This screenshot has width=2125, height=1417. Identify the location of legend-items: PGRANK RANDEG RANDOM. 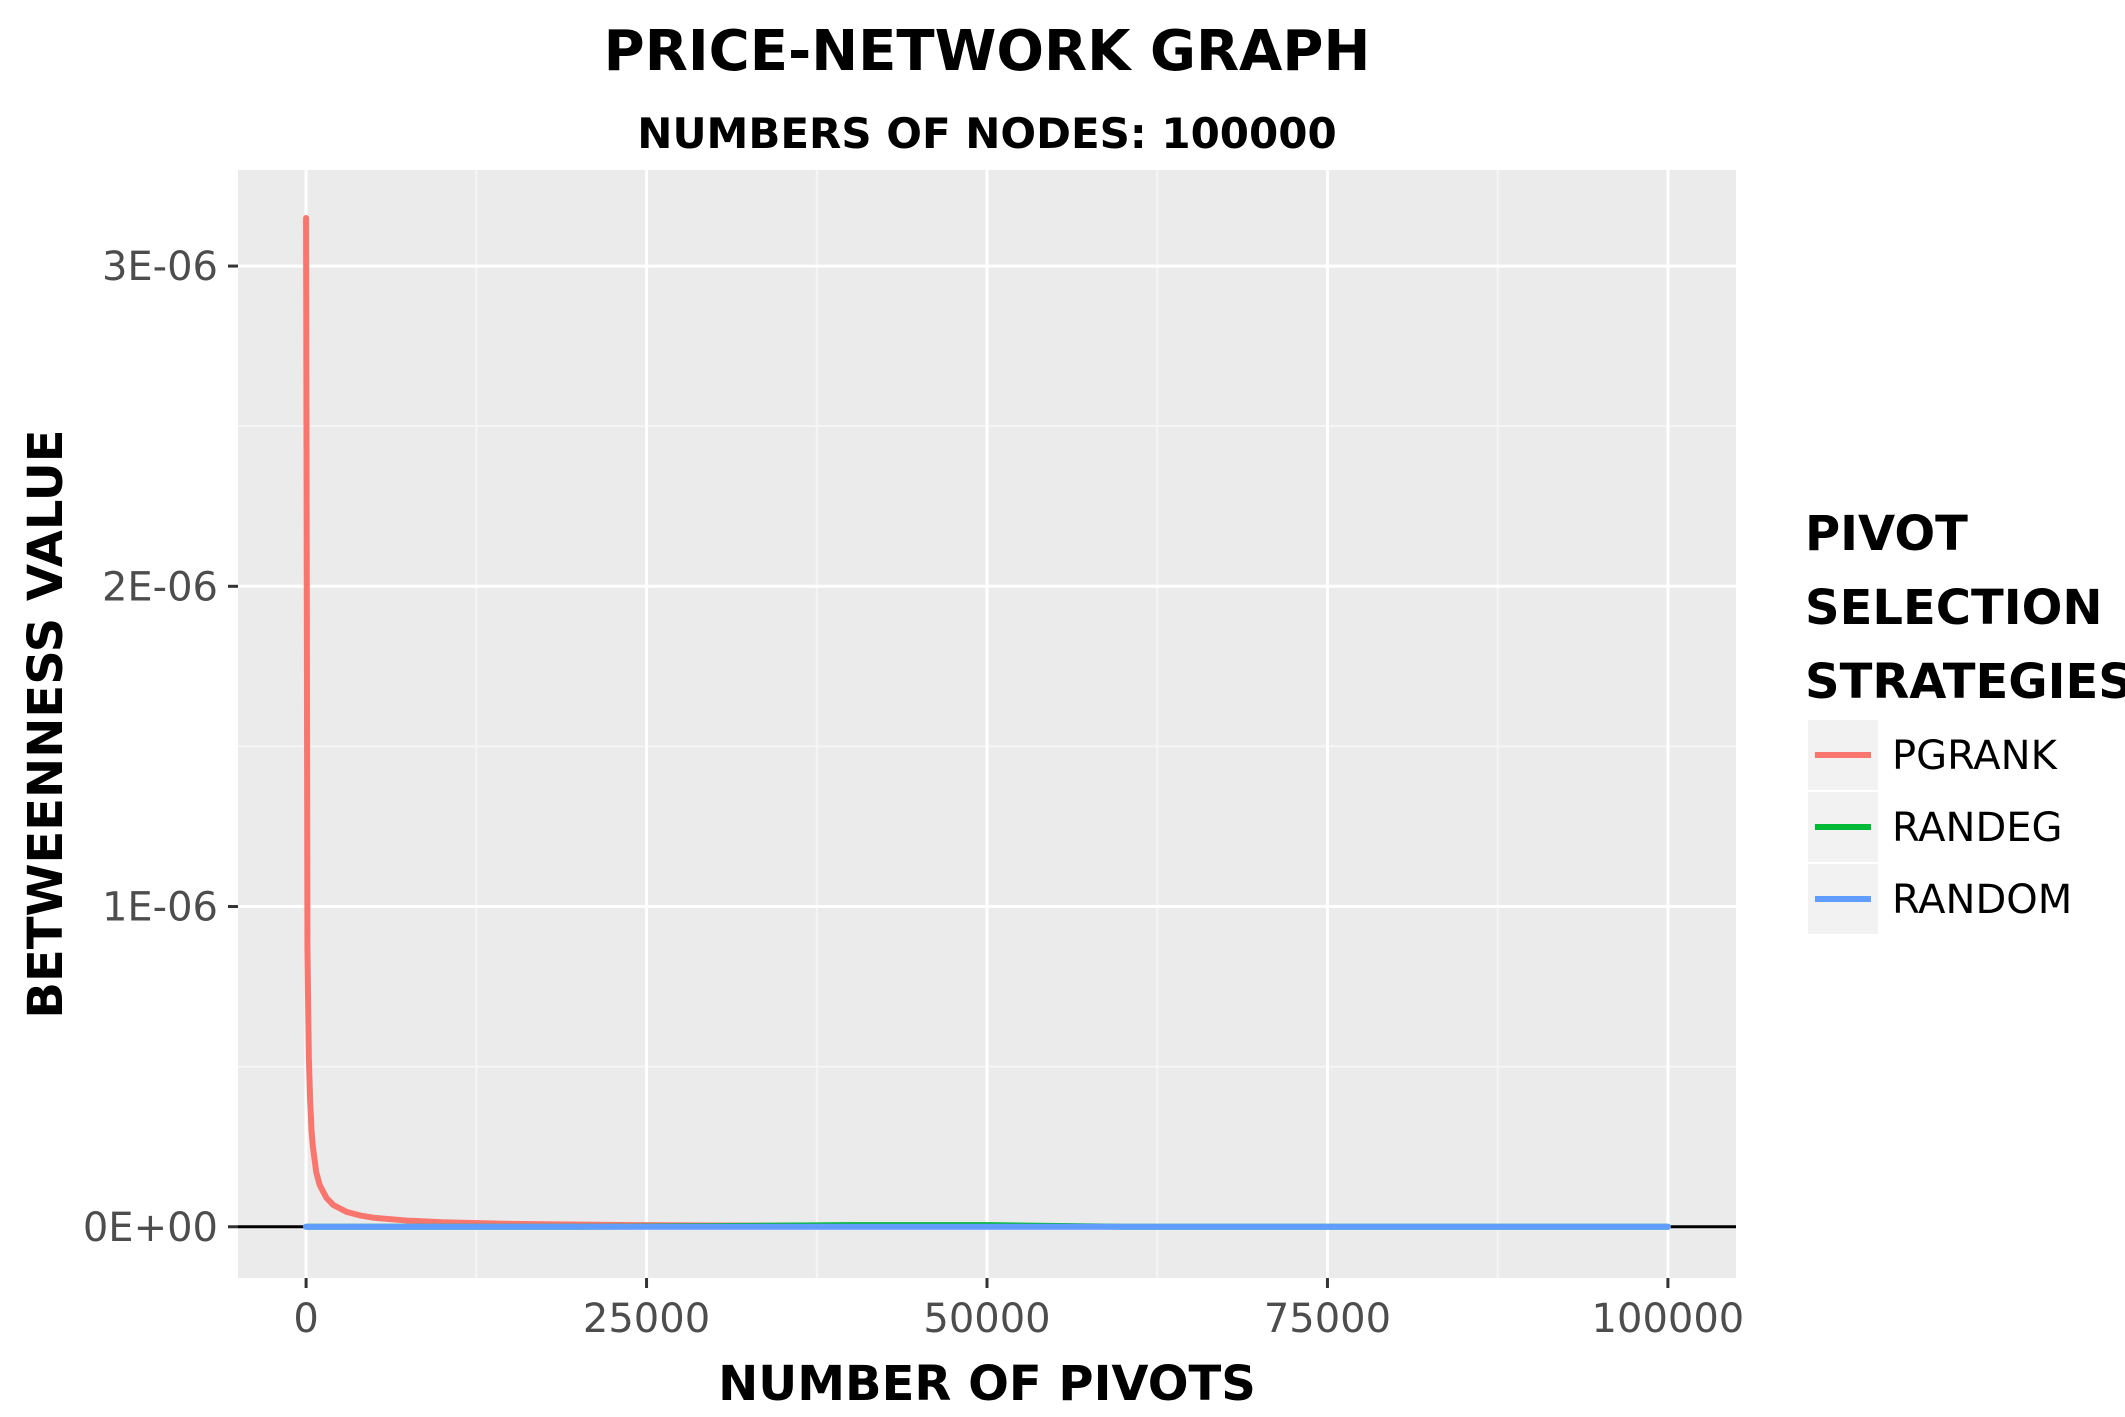
(1940, 827).